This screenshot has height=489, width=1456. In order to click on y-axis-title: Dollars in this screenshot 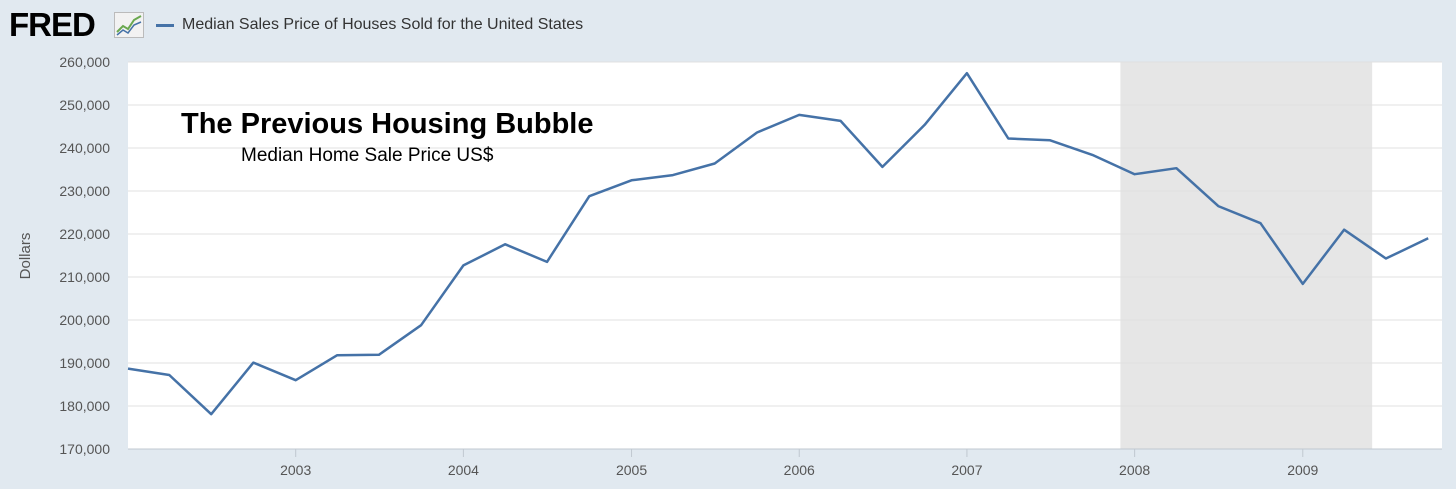, I will do `click(25, 256)`.